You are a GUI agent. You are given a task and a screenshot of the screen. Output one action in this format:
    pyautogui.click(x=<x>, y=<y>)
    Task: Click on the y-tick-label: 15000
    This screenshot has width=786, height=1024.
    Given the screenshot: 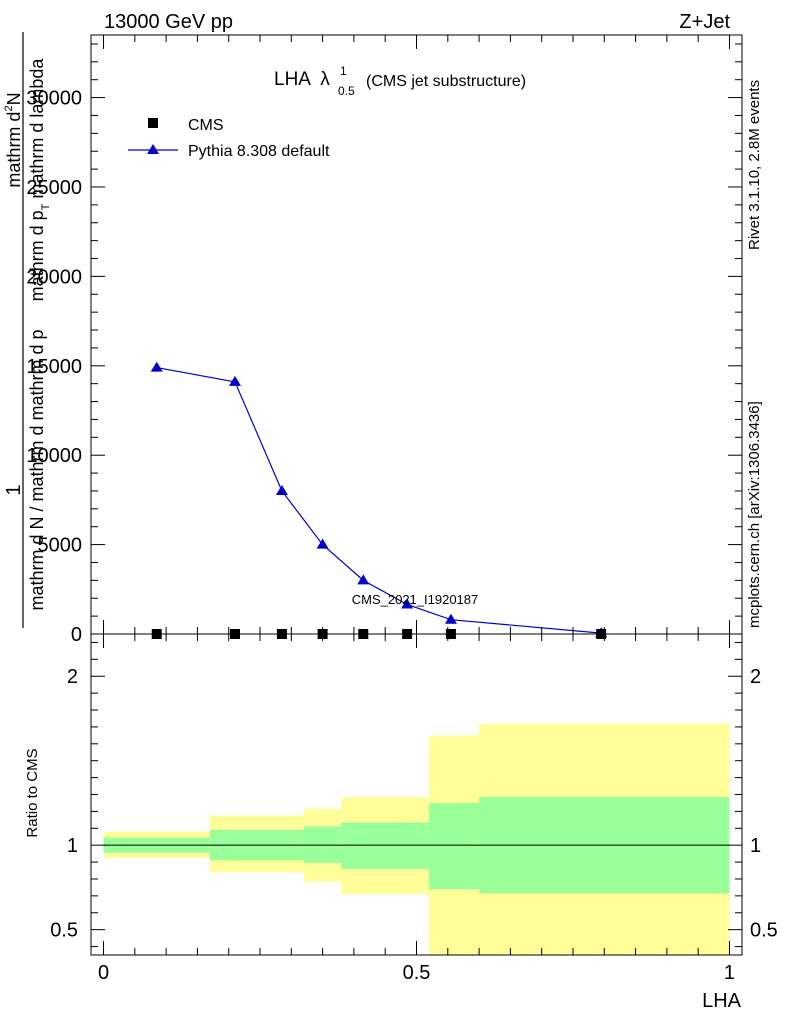 What is the action you would take?
    pyautogui.click(x=54, y=367)
    